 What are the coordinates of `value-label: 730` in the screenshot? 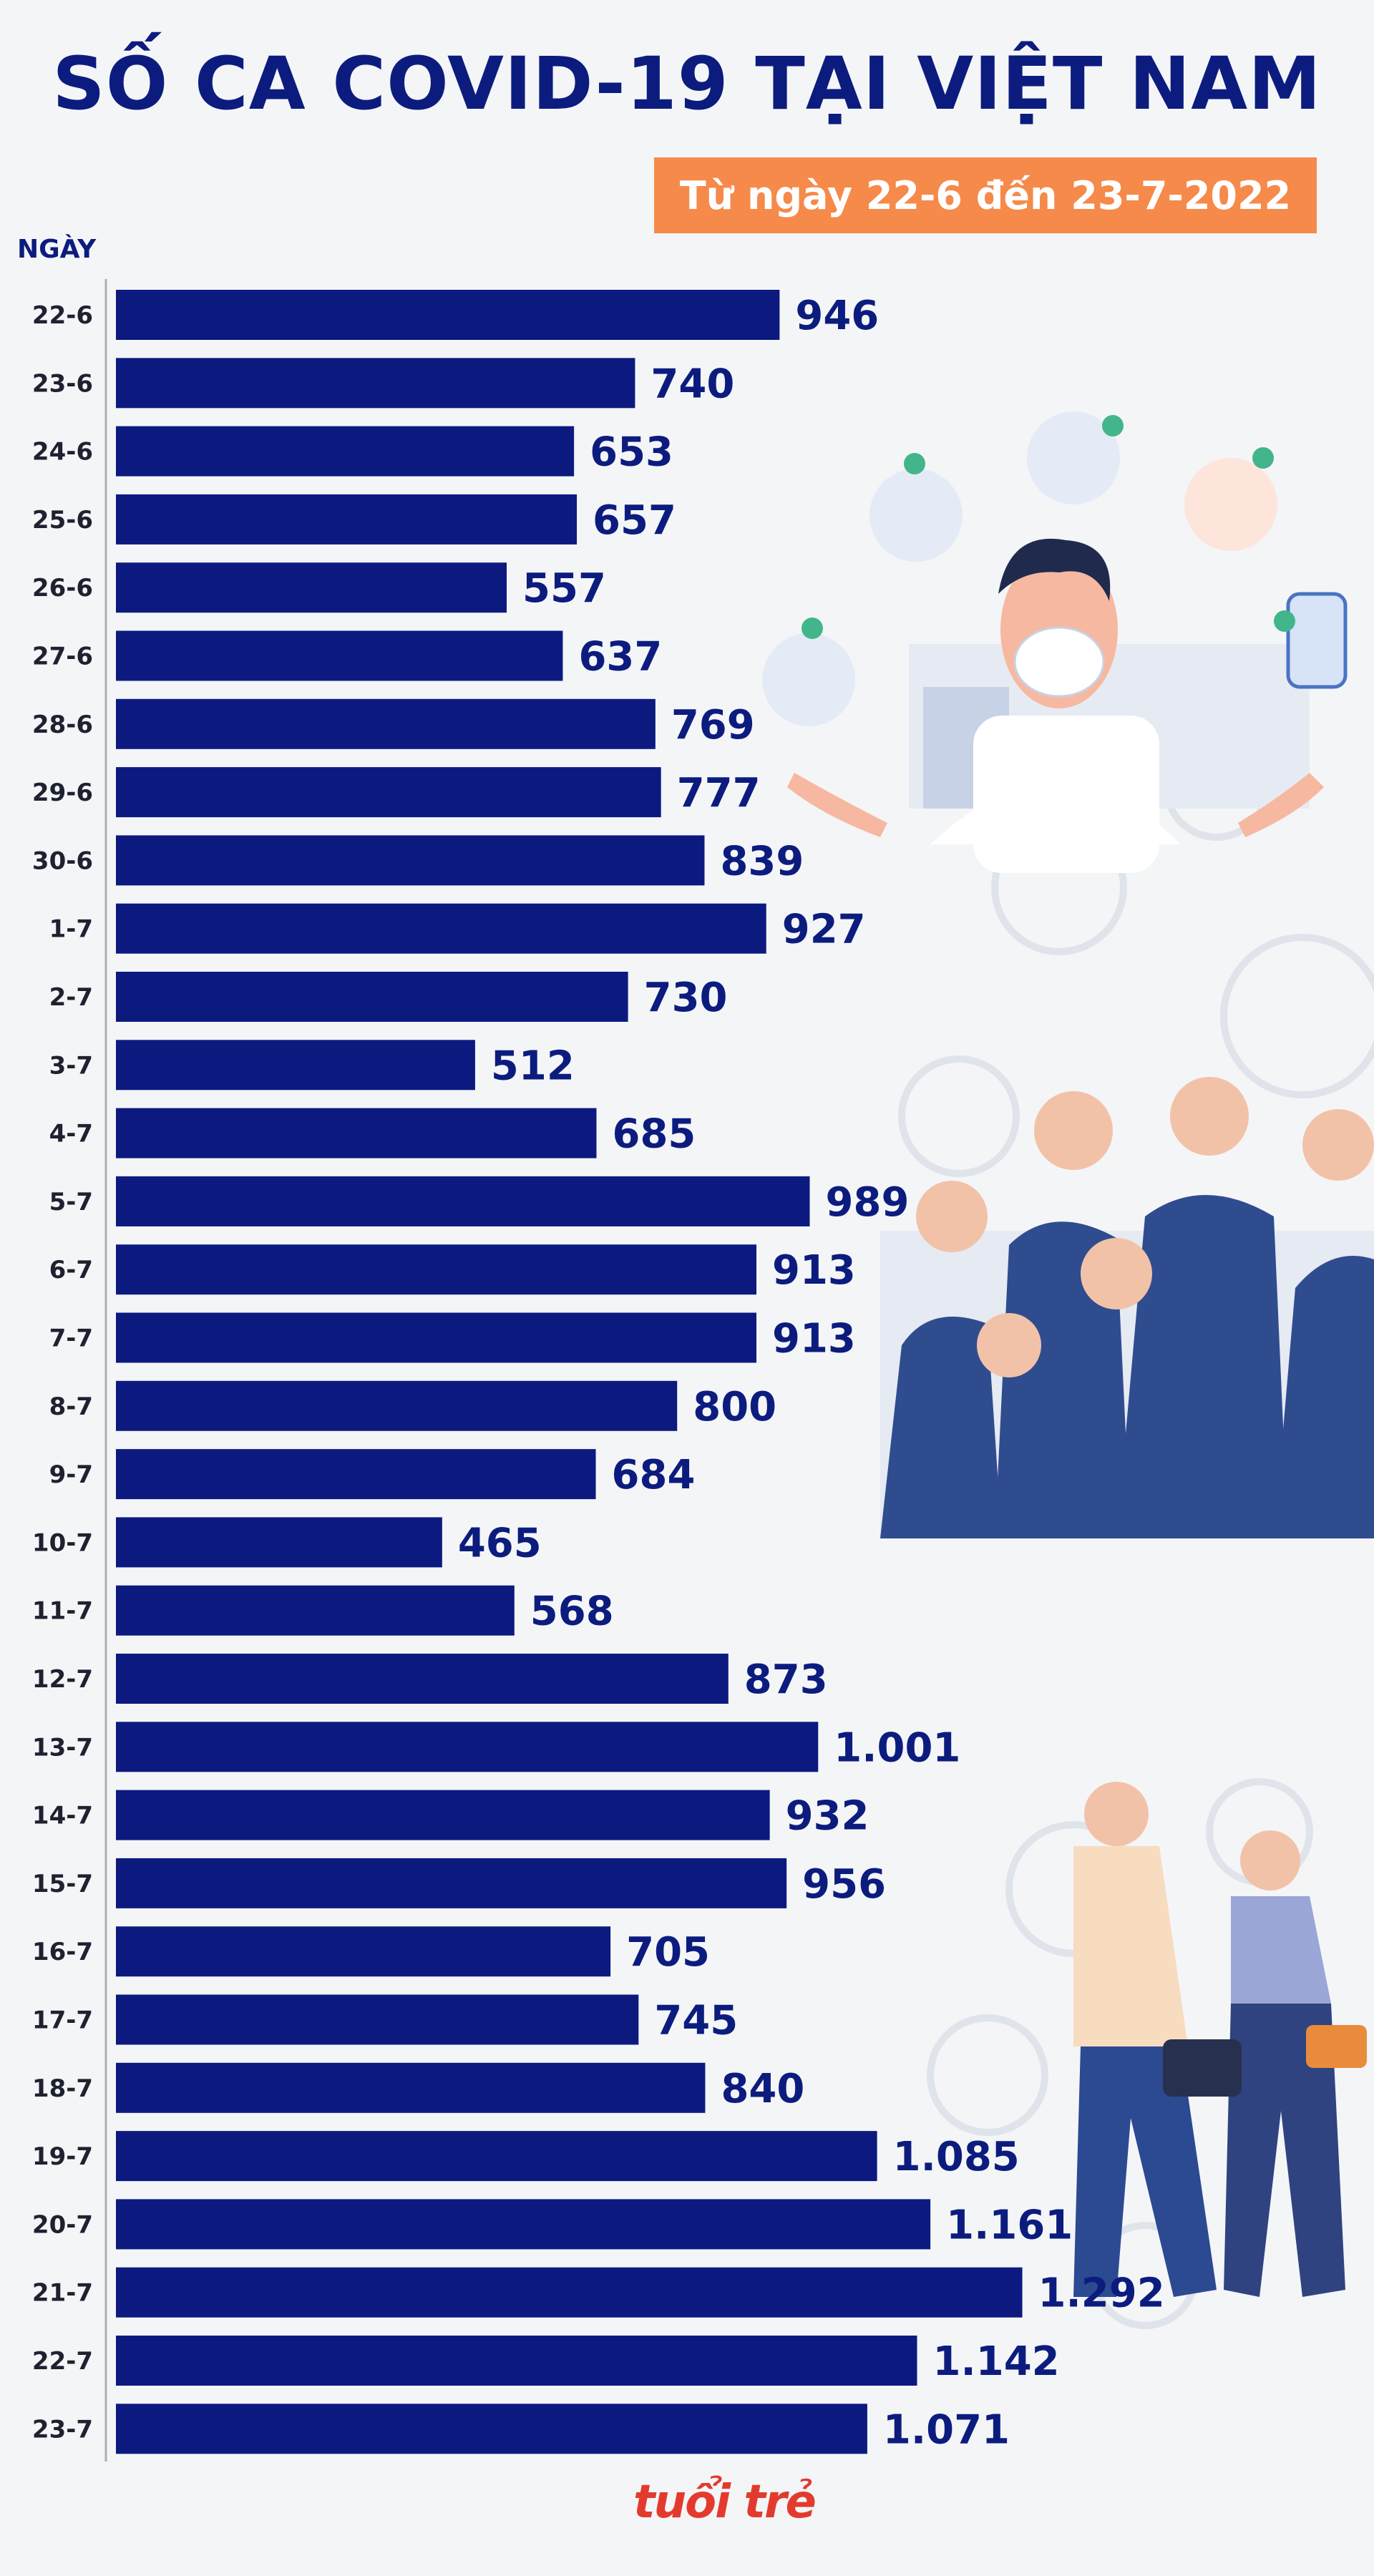 It's located at (686, 998).